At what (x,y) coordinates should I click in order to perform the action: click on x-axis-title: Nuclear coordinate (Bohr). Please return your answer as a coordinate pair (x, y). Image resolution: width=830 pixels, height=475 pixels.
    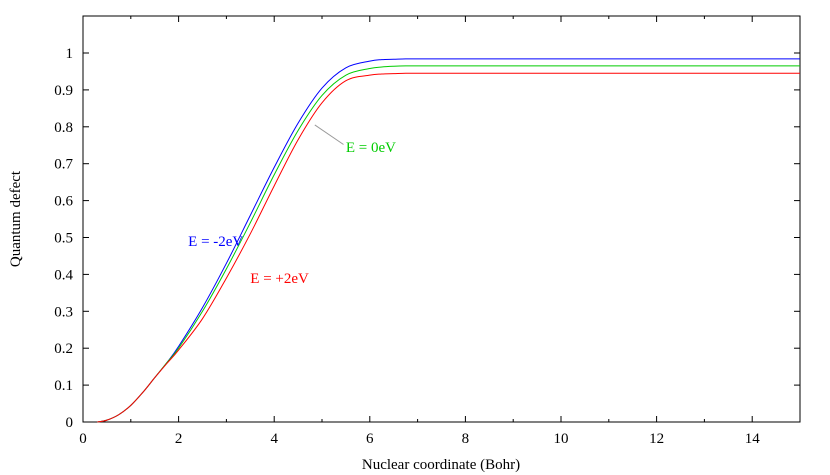
    Looking at the image, I should click on (441, 465).